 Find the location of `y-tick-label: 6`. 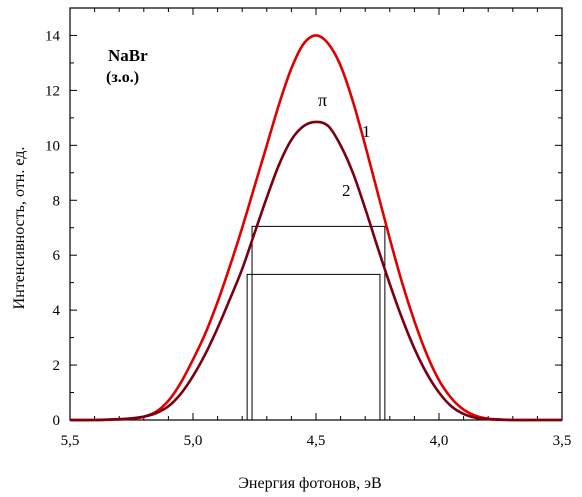

y-tick-label: 6 is located at coordinates (57, 256).